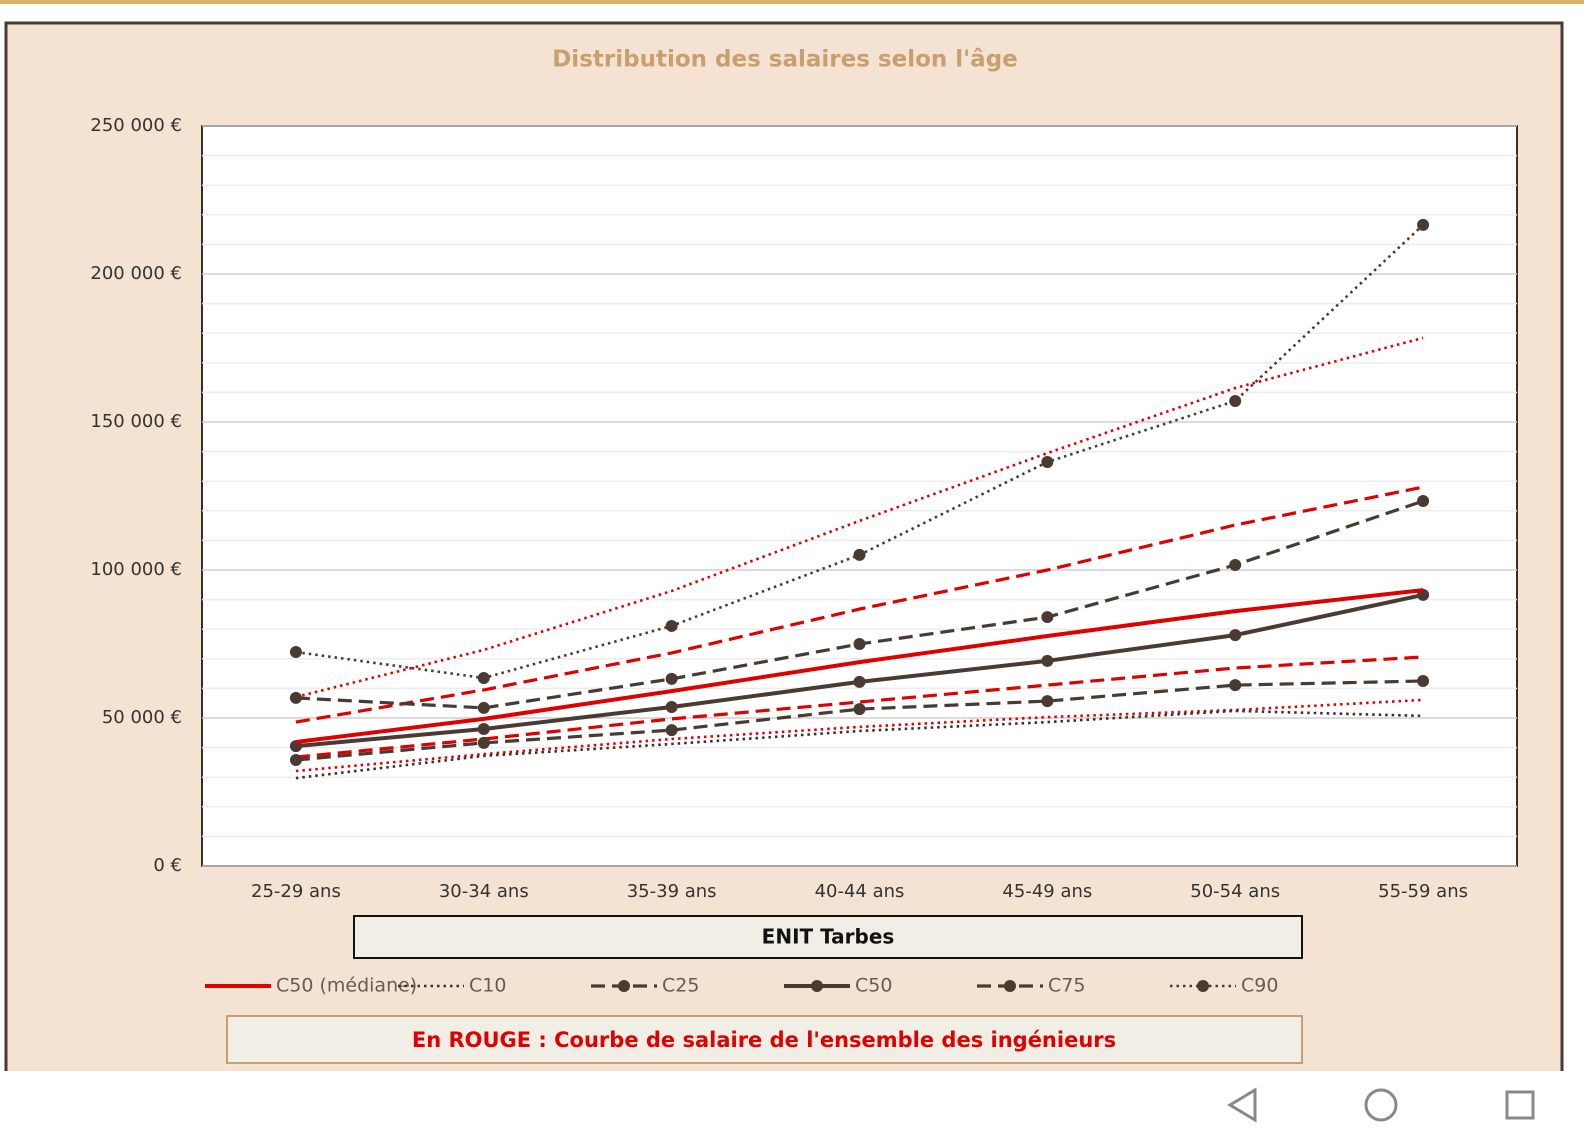 Image resolution: width=1584 pixels, height=1138 pixels. I want to click on x-tick-label: 55-59 ans, so click(1423, 891).